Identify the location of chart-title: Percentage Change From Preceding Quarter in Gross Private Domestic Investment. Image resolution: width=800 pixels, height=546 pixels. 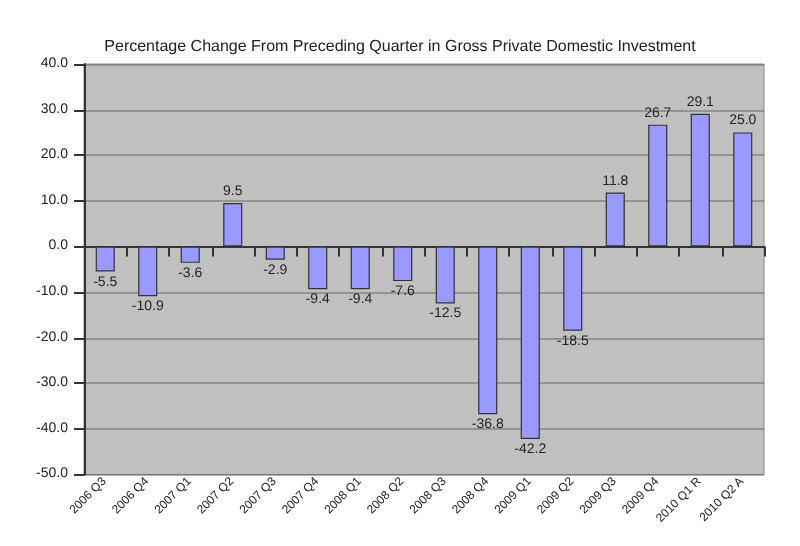
(401, 46).